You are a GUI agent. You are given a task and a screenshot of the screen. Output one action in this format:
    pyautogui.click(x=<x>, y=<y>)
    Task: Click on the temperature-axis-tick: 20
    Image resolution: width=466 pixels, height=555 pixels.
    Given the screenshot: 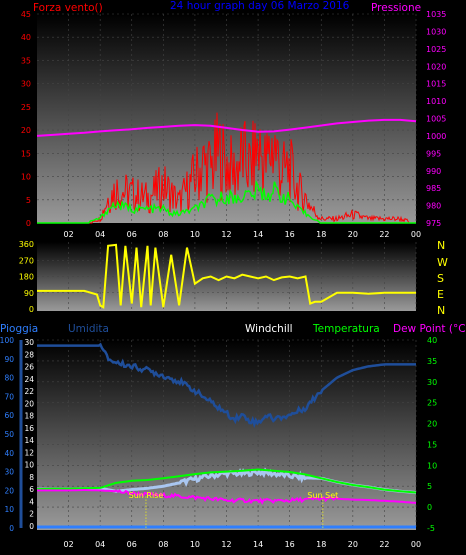 What is the action you would take?
    pyautogui.click(x=432, y=424)
    